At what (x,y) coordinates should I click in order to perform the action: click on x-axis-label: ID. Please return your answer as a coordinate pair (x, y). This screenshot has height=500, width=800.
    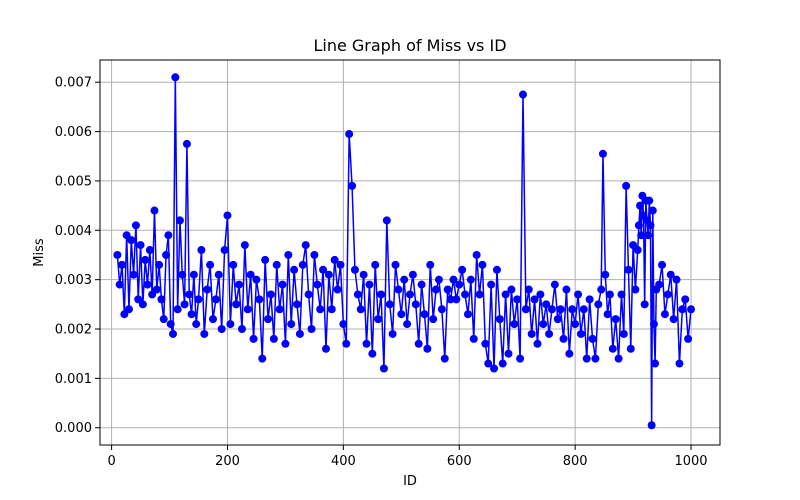
    Looking at the image, I should click on (410, 481).